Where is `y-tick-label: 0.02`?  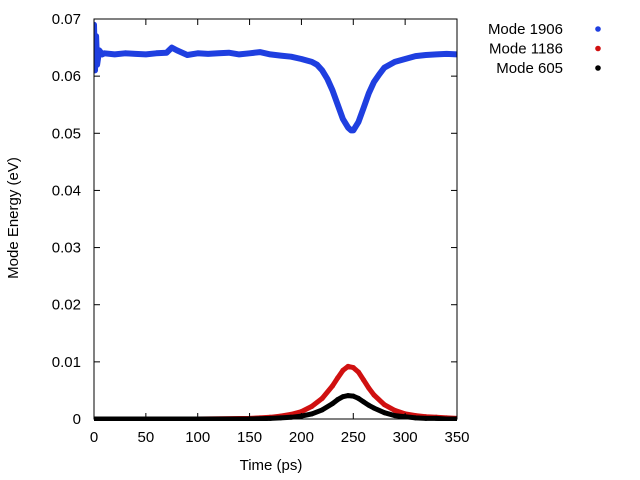
y-tick-label: 0.02 is located at coordinates (66, 305).